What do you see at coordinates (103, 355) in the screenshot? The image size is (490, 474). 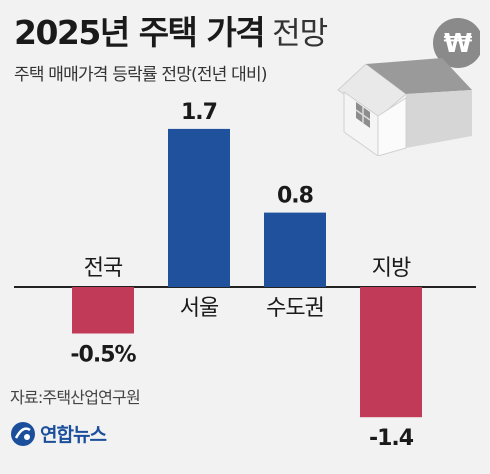 I see `value-label: -0.5%` at bounding box center [103, 355].